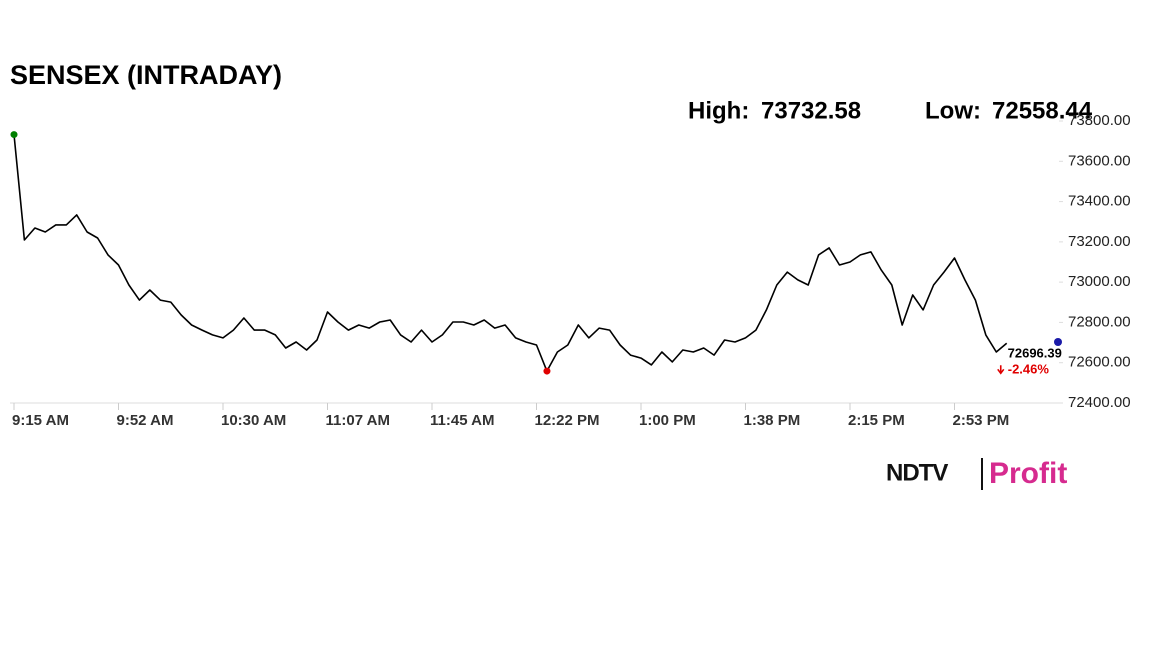 The height and width of the screenshot is (653, 1152). What do you see at coordinates (667, 420) in the screenshot?
I see `x-tick-label: 1:00 PM` at bounding box center [667, 420].